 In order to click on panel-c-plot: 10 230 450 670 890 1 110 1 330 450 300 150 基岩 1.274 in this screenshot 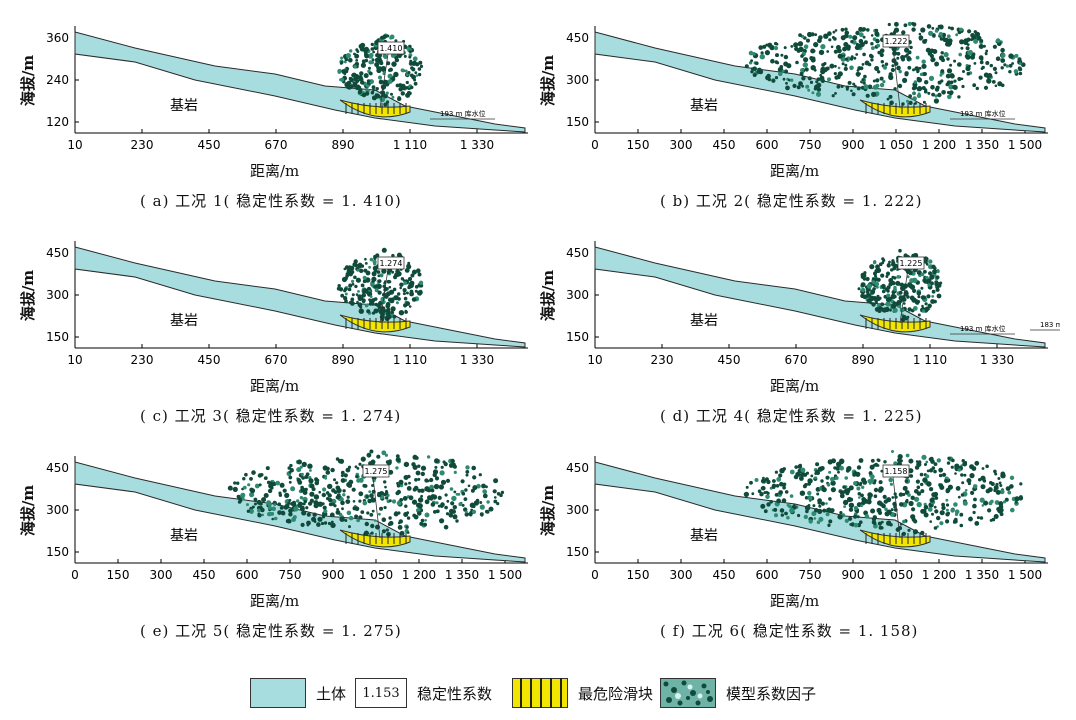, I will do `click(287, 304)`.